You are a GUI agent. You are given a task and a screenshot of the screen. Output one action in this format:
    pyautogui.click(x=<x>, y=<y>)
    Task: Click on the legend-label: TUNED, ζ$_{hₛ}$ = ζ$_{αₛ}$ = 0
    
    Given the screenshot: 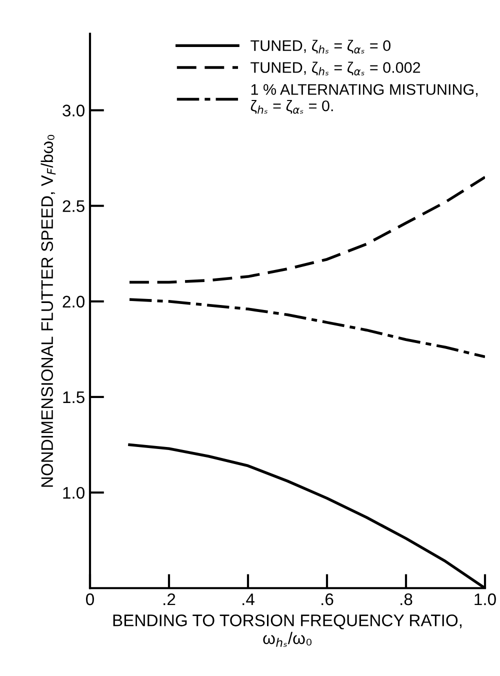 What is the action you would take?
    pyautogui.click(x=320, y=47)
    